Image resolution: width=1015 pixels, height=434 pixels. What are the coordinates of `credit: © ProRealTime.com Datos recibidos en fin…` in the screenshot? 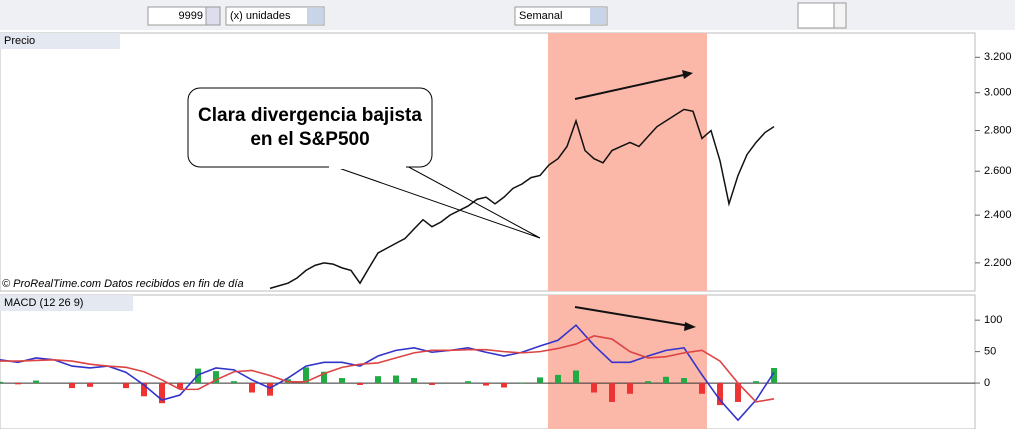 It's located at (123, 284).